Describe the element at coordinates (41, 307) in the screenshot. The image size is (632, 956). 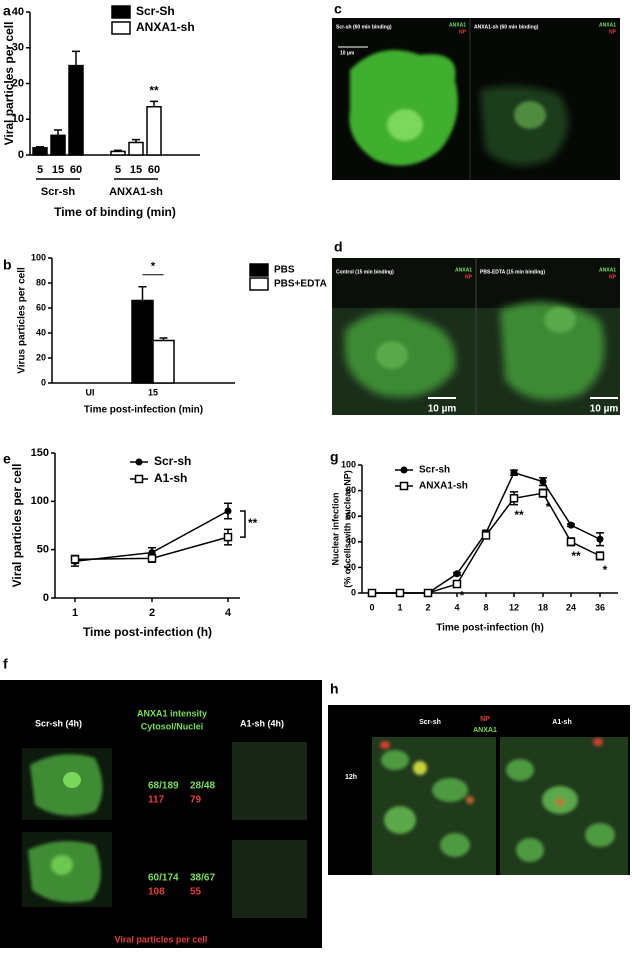
I see `y-tick-label: 60` at that location.